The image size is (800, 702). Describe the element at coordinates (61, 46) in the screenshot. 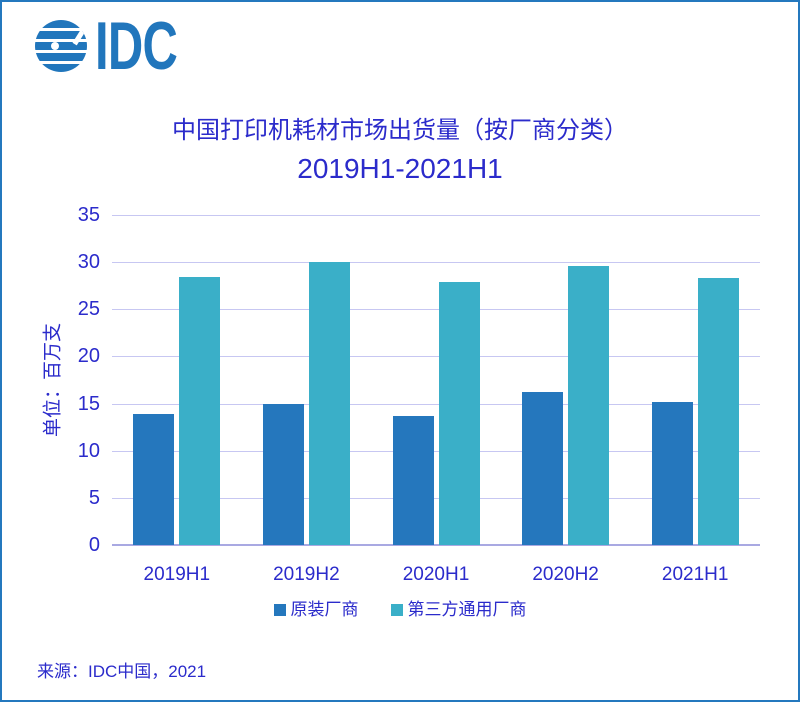

I see `idc-globe-icon` at that location.